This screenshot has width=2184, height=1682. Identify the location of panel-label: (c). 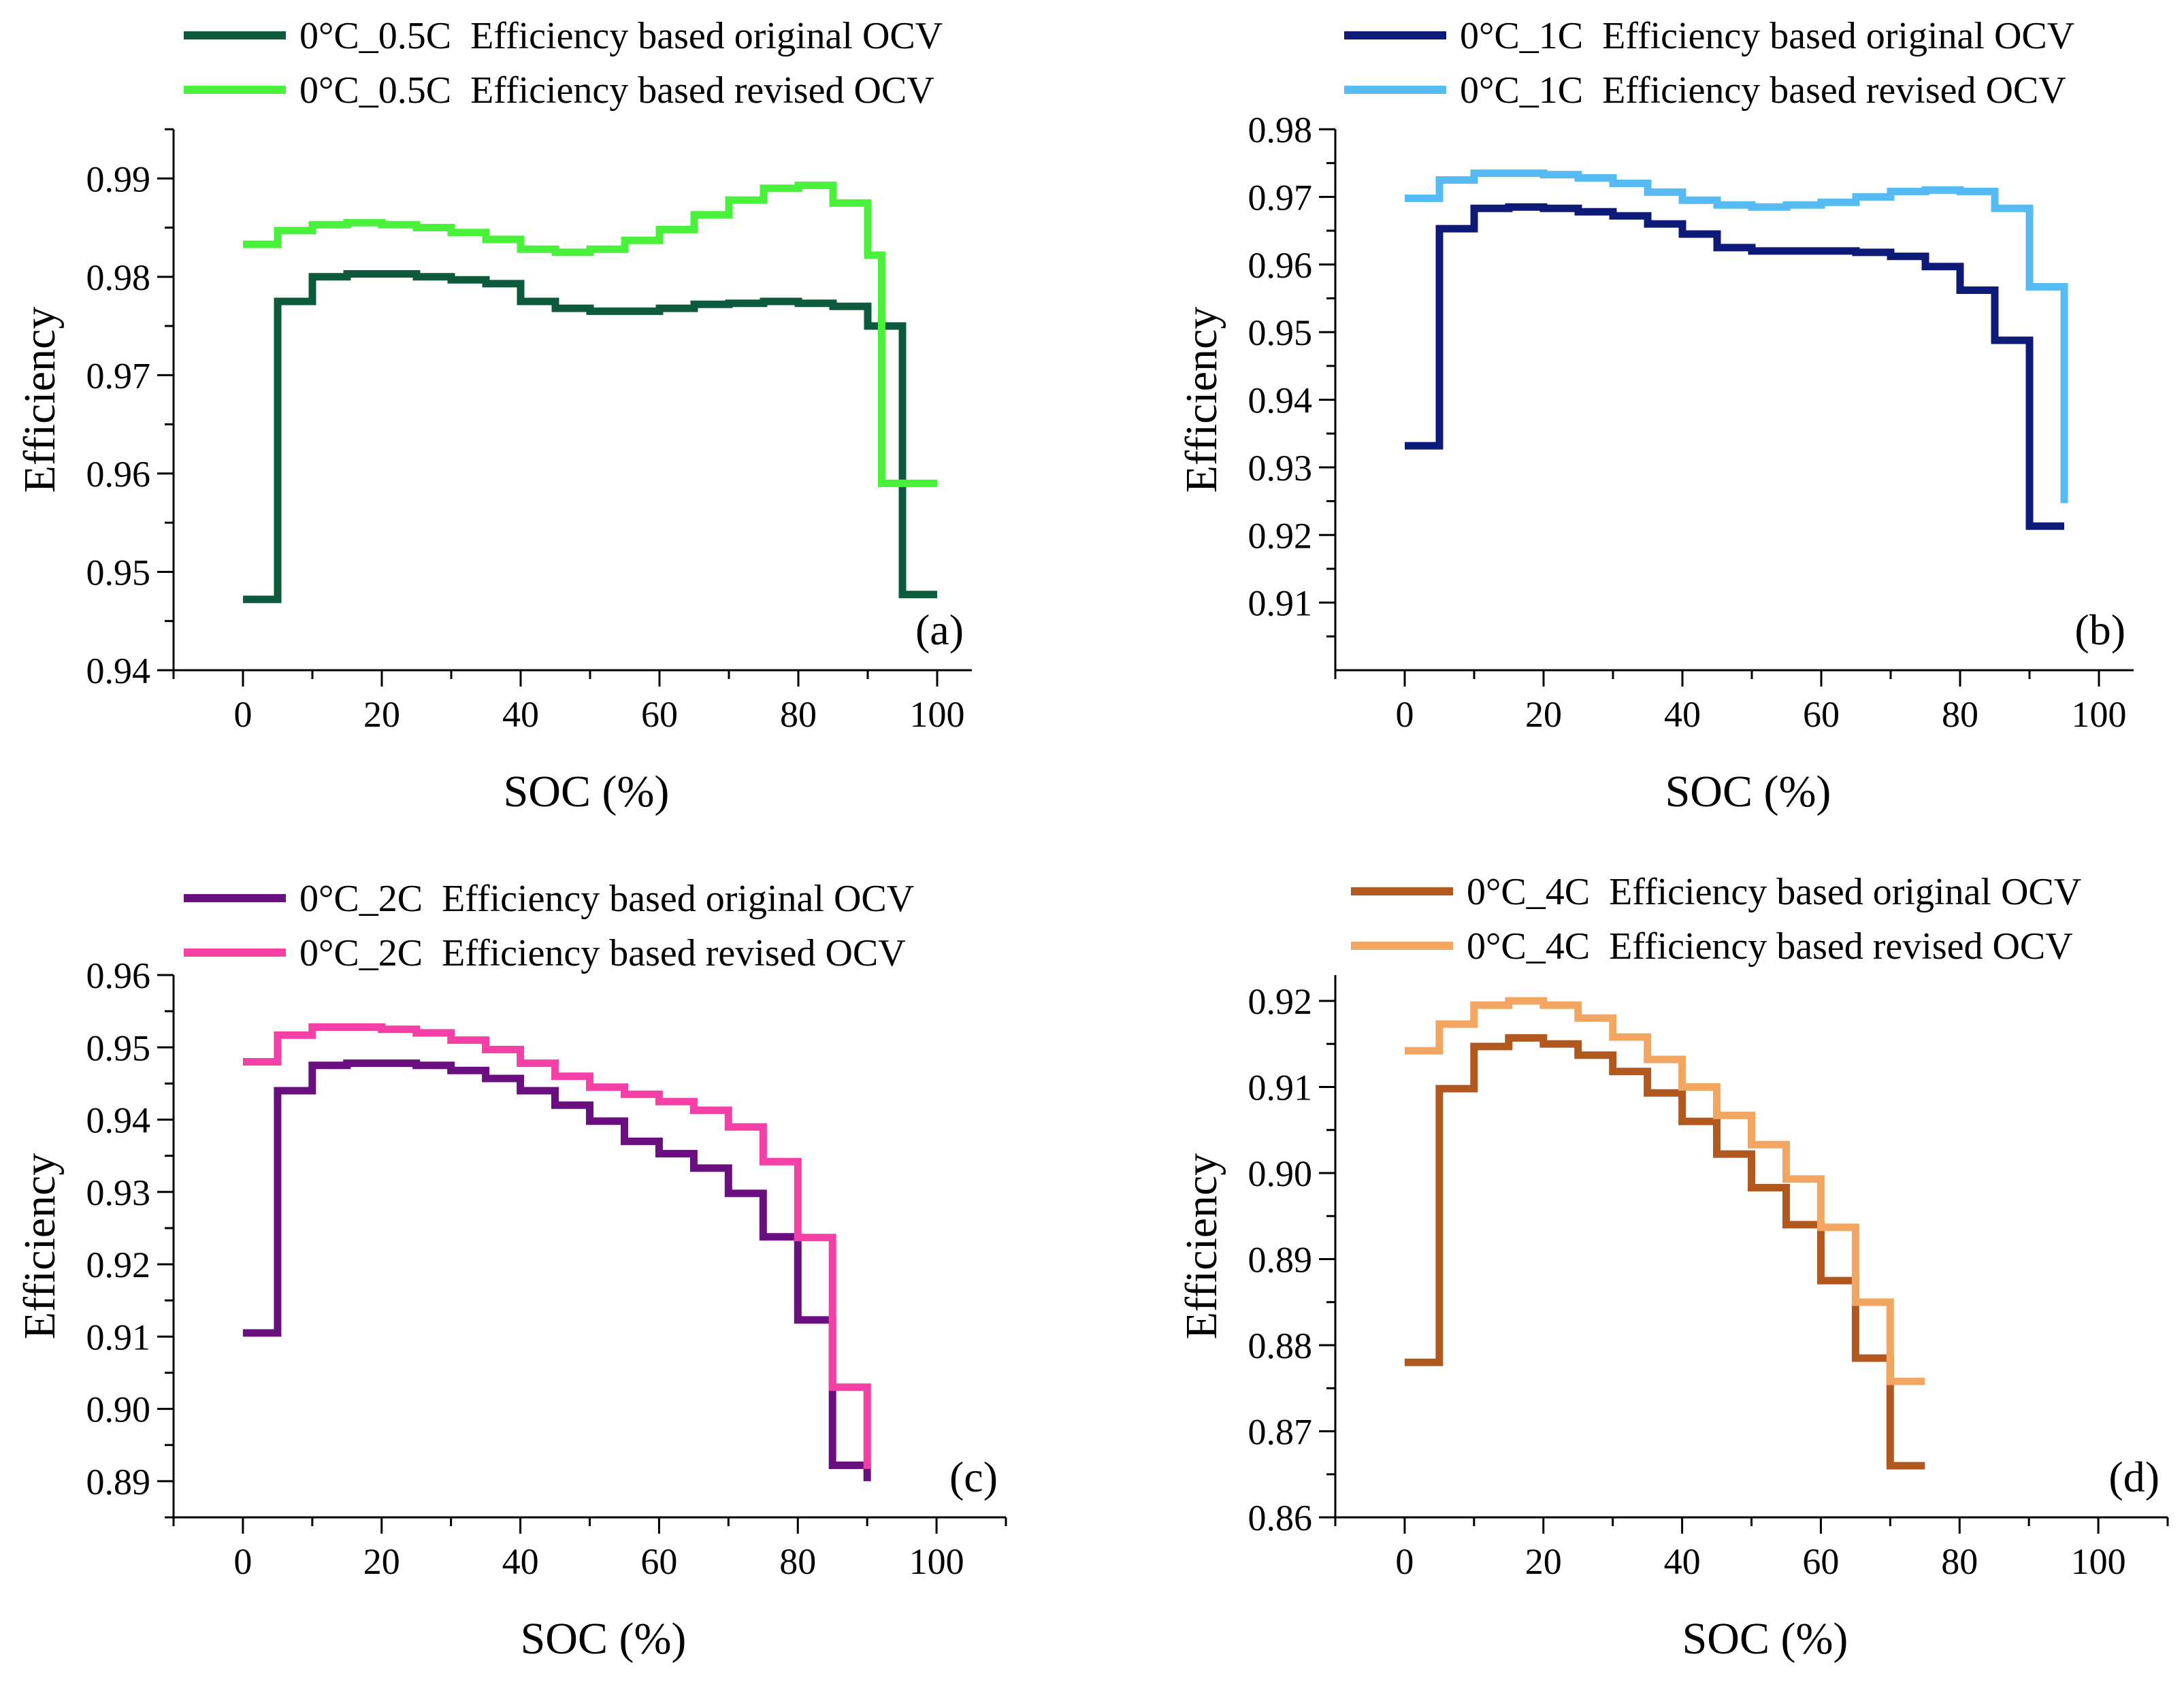
(973, 1477).